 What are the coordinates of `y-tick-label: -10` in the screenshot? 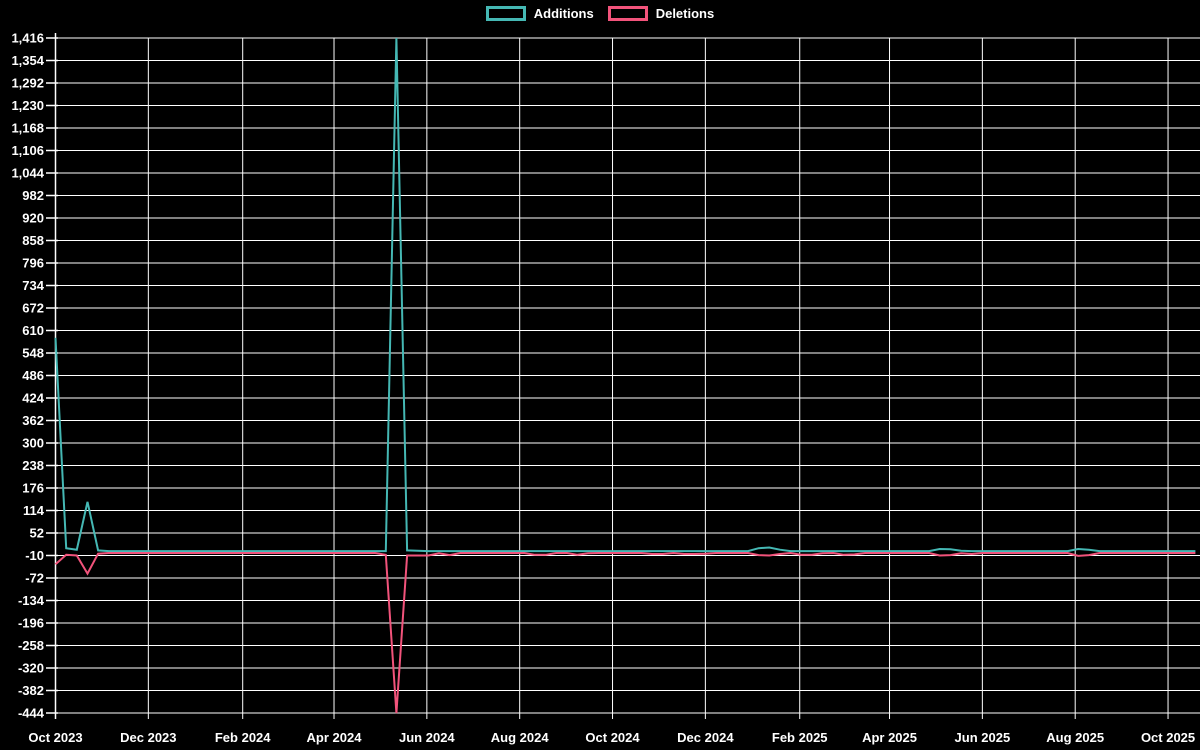 It's located at (34, 555).